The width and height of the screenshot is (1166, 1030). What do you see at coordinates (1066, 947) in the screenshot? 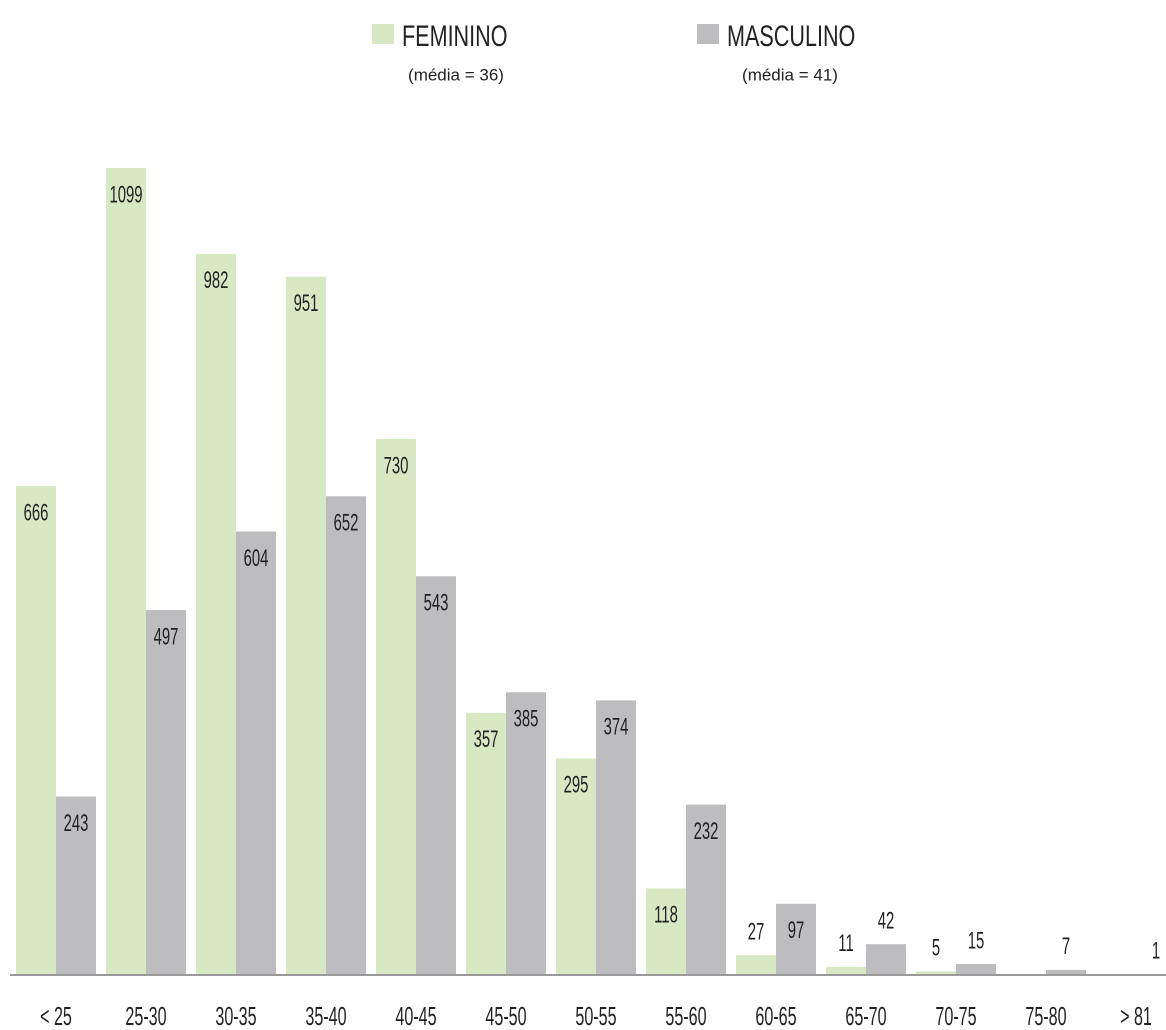
I see `value-label: 7` at bounding box center [1066, 947].